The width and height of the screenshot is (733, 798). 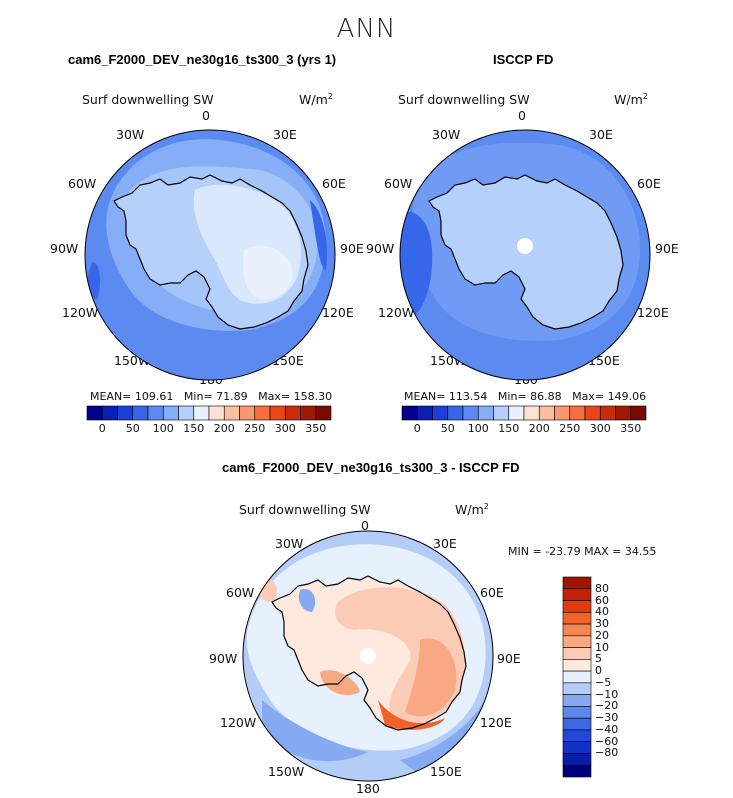 I want to click on colorbar-tick-label: 10, so click(x=602, y=647).